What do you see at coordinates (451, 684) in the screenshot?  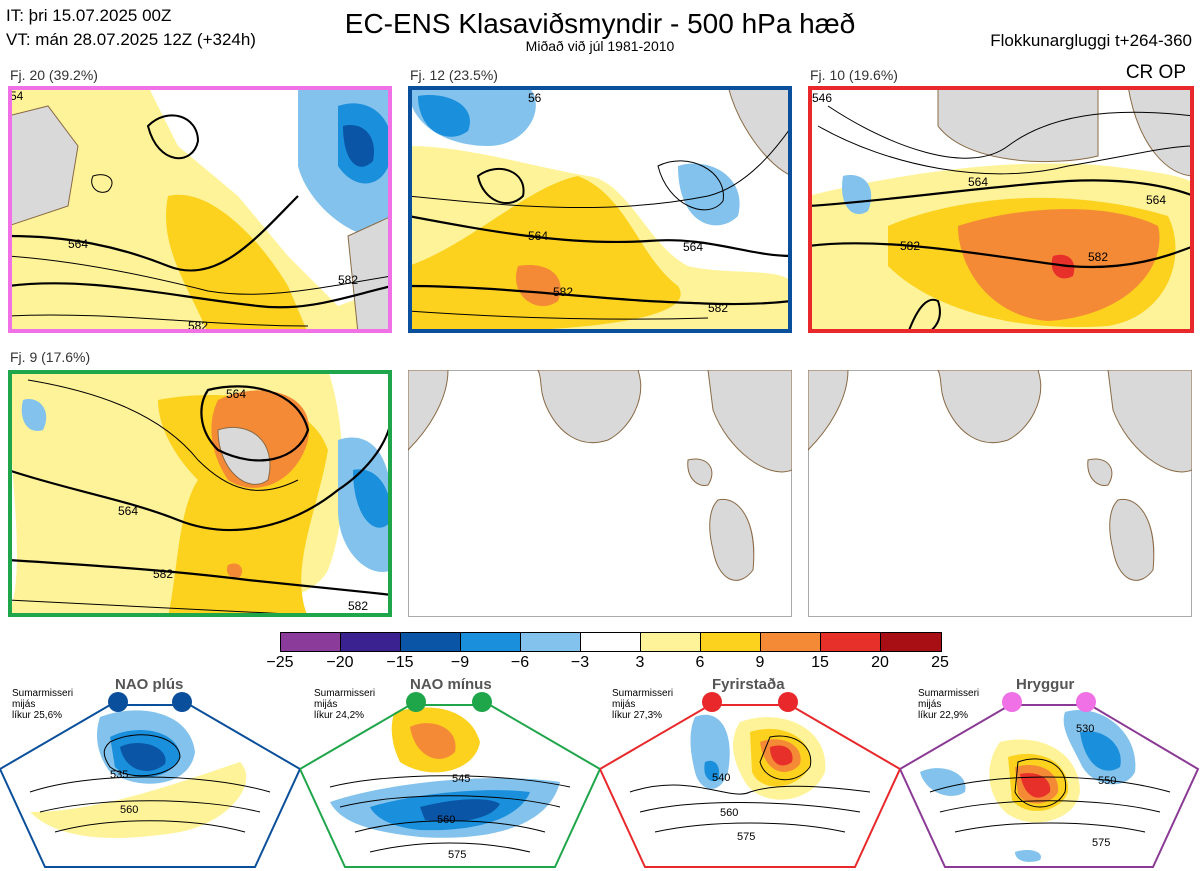 I see `regime-title-nao-minus: NAO mínus` at bounding box center [451, 684].